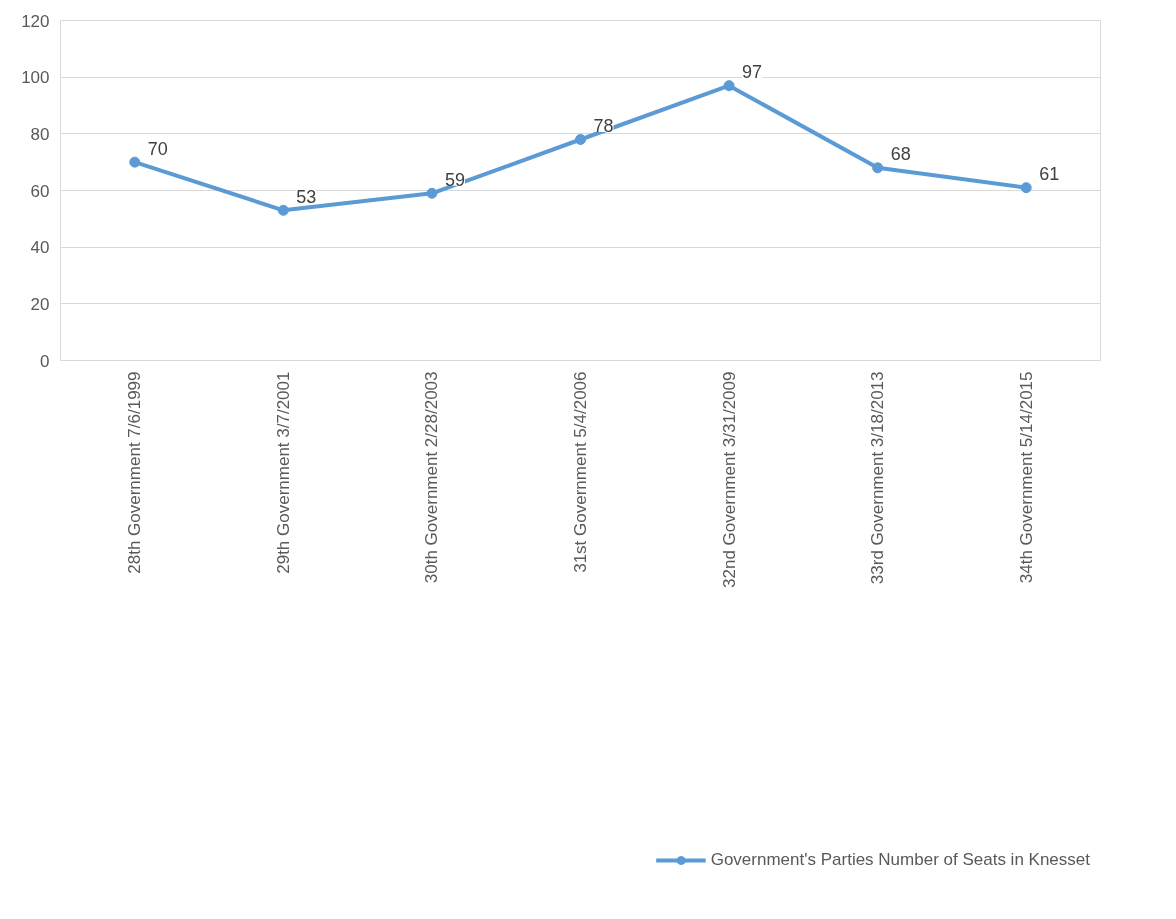  I want to click on data-label: 97, so click(752, 72).